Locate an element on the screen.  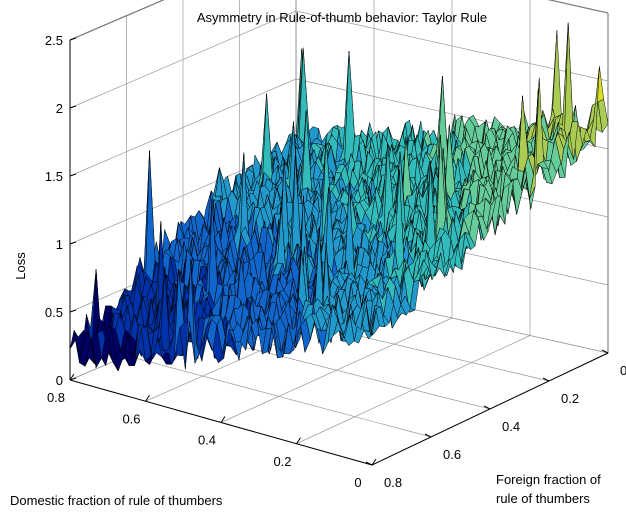
y-tick-label: 0.6 is located at coordinates (452, 454).